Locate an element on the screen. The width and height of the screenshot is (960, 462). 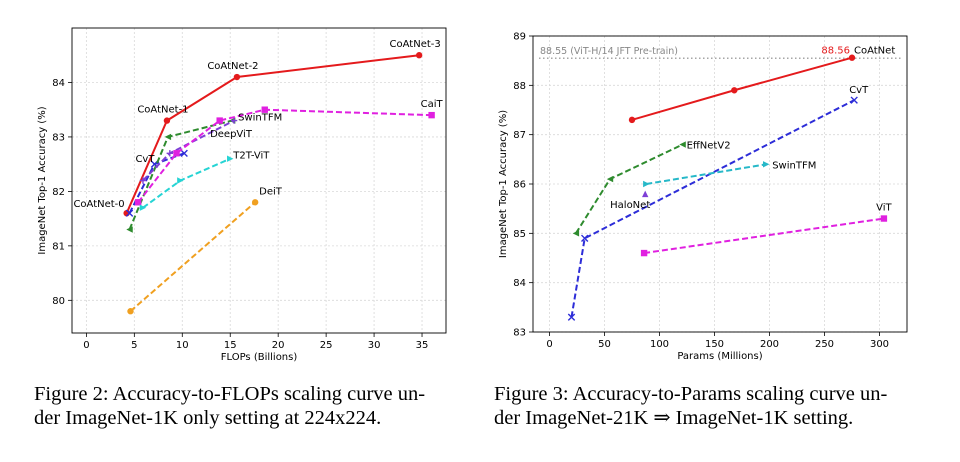
chart-1-annotation-swintfm: SwinTFM is located at coordinates (260, 118).